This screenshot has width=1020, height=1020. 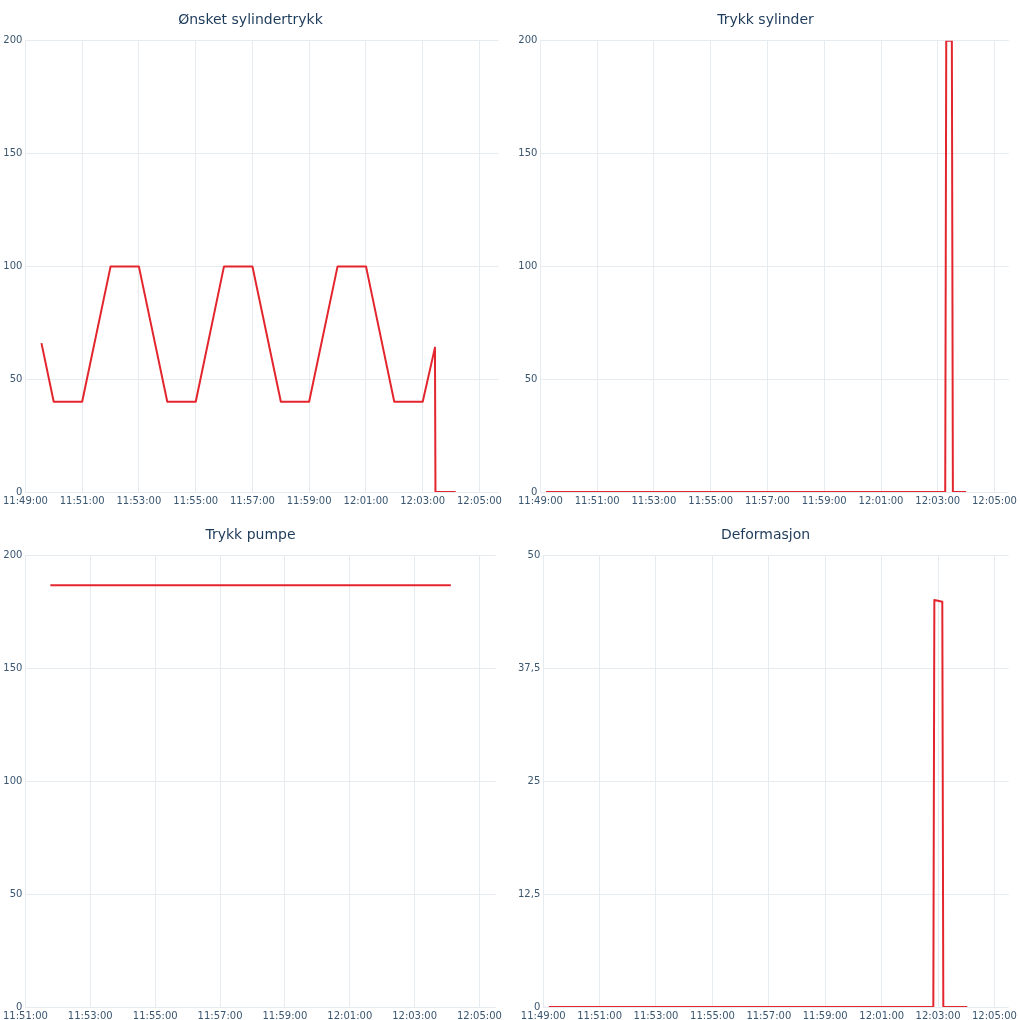 What do you see at coordinates (250, 534) in the screenshot?
I see `chart-title: Trykk pumpe` at bounding box center [250, 534].